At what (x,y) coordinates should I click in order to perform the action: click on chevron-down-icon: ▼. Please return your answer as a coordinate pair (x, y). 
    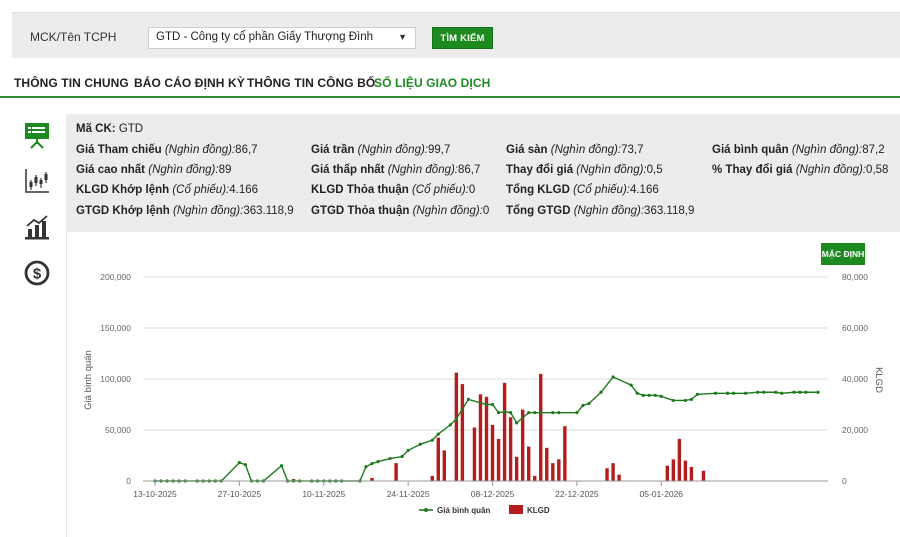
    Looking at the image, I should click on (402, 37).